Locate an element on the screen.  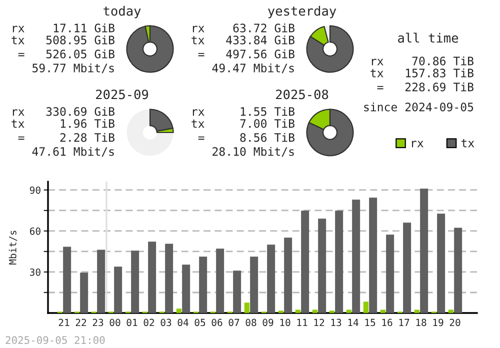
y-axis-title: Mbit/s is located at coordinates (13, 247).